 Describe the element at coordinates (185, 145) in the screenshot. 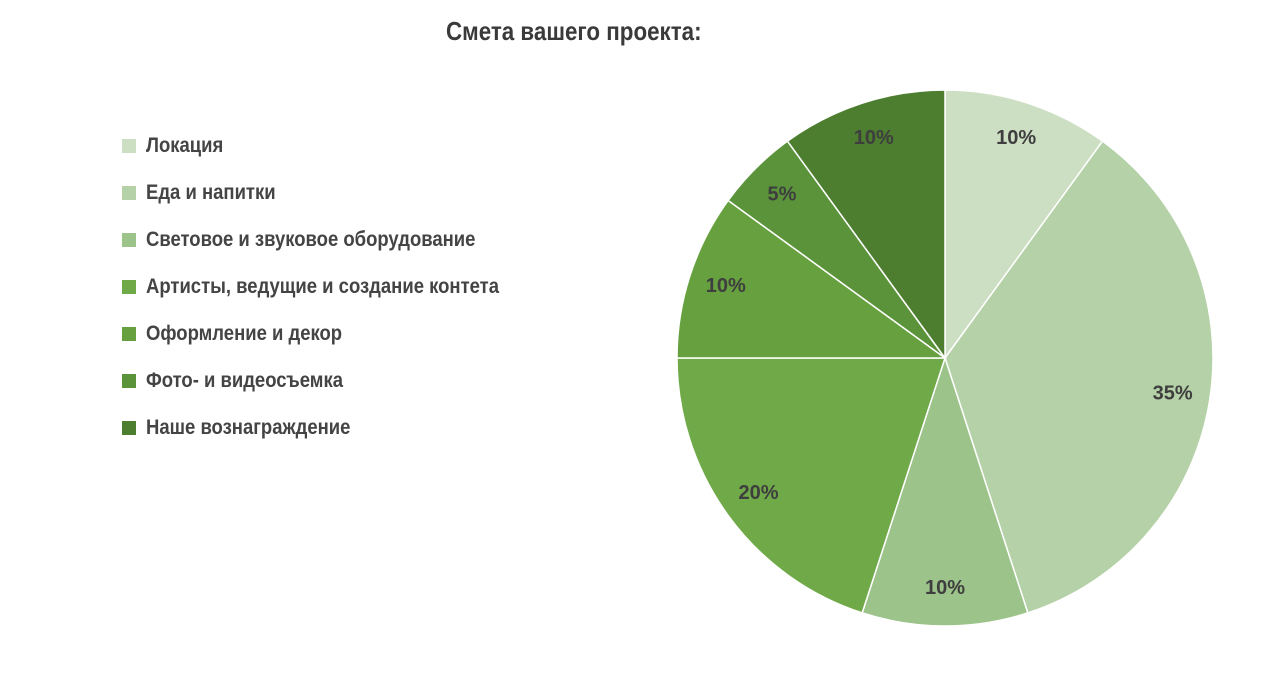

I see `legend-label: Локация` at that location.